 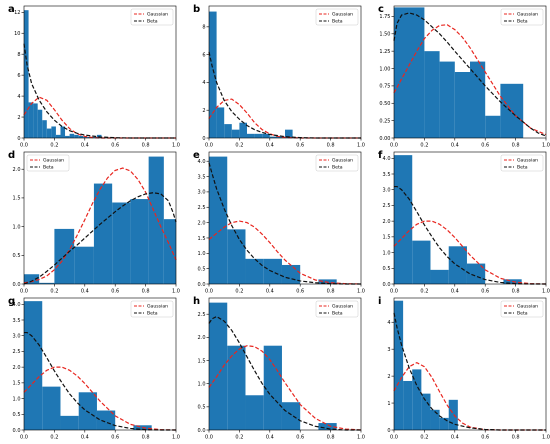 What do you see at coordinates (388, 323) in the screenshot?
I see `y-tick-label: 4` at bounding box center [388, 323].